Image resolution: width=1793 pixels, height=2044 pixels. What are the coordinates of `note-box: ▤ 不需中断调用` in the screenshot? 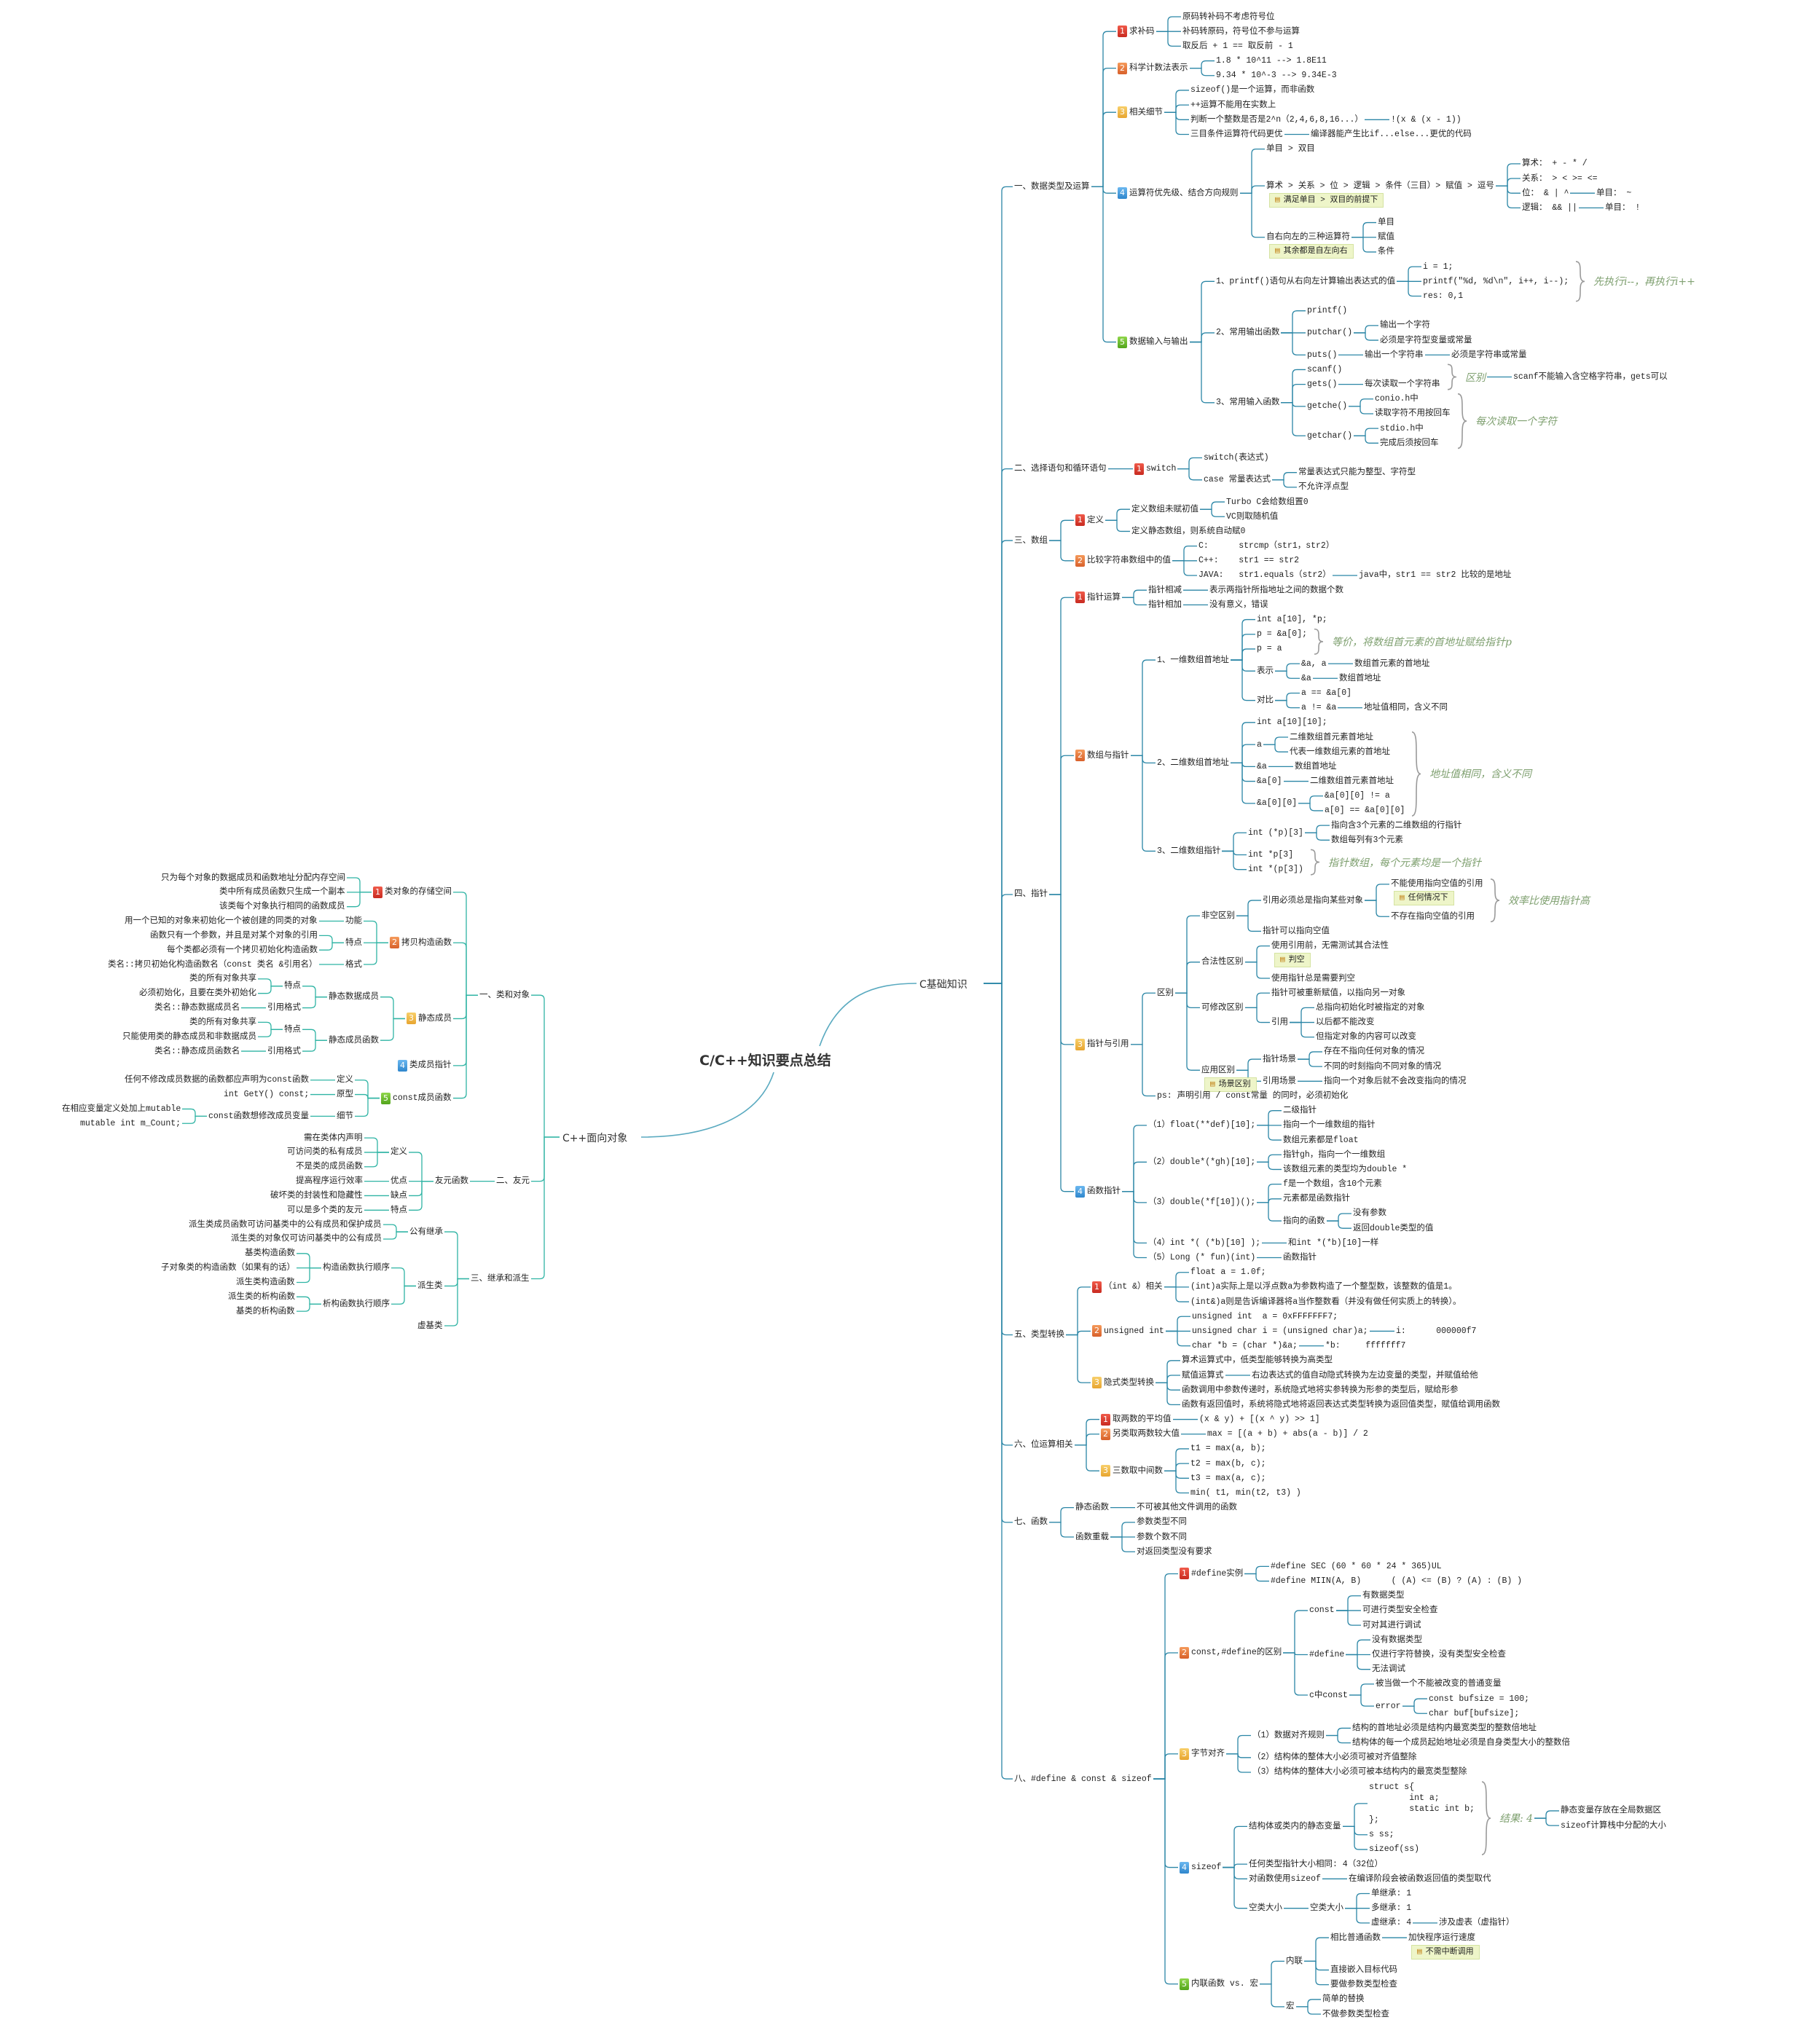 It's located at (1445, 1952).